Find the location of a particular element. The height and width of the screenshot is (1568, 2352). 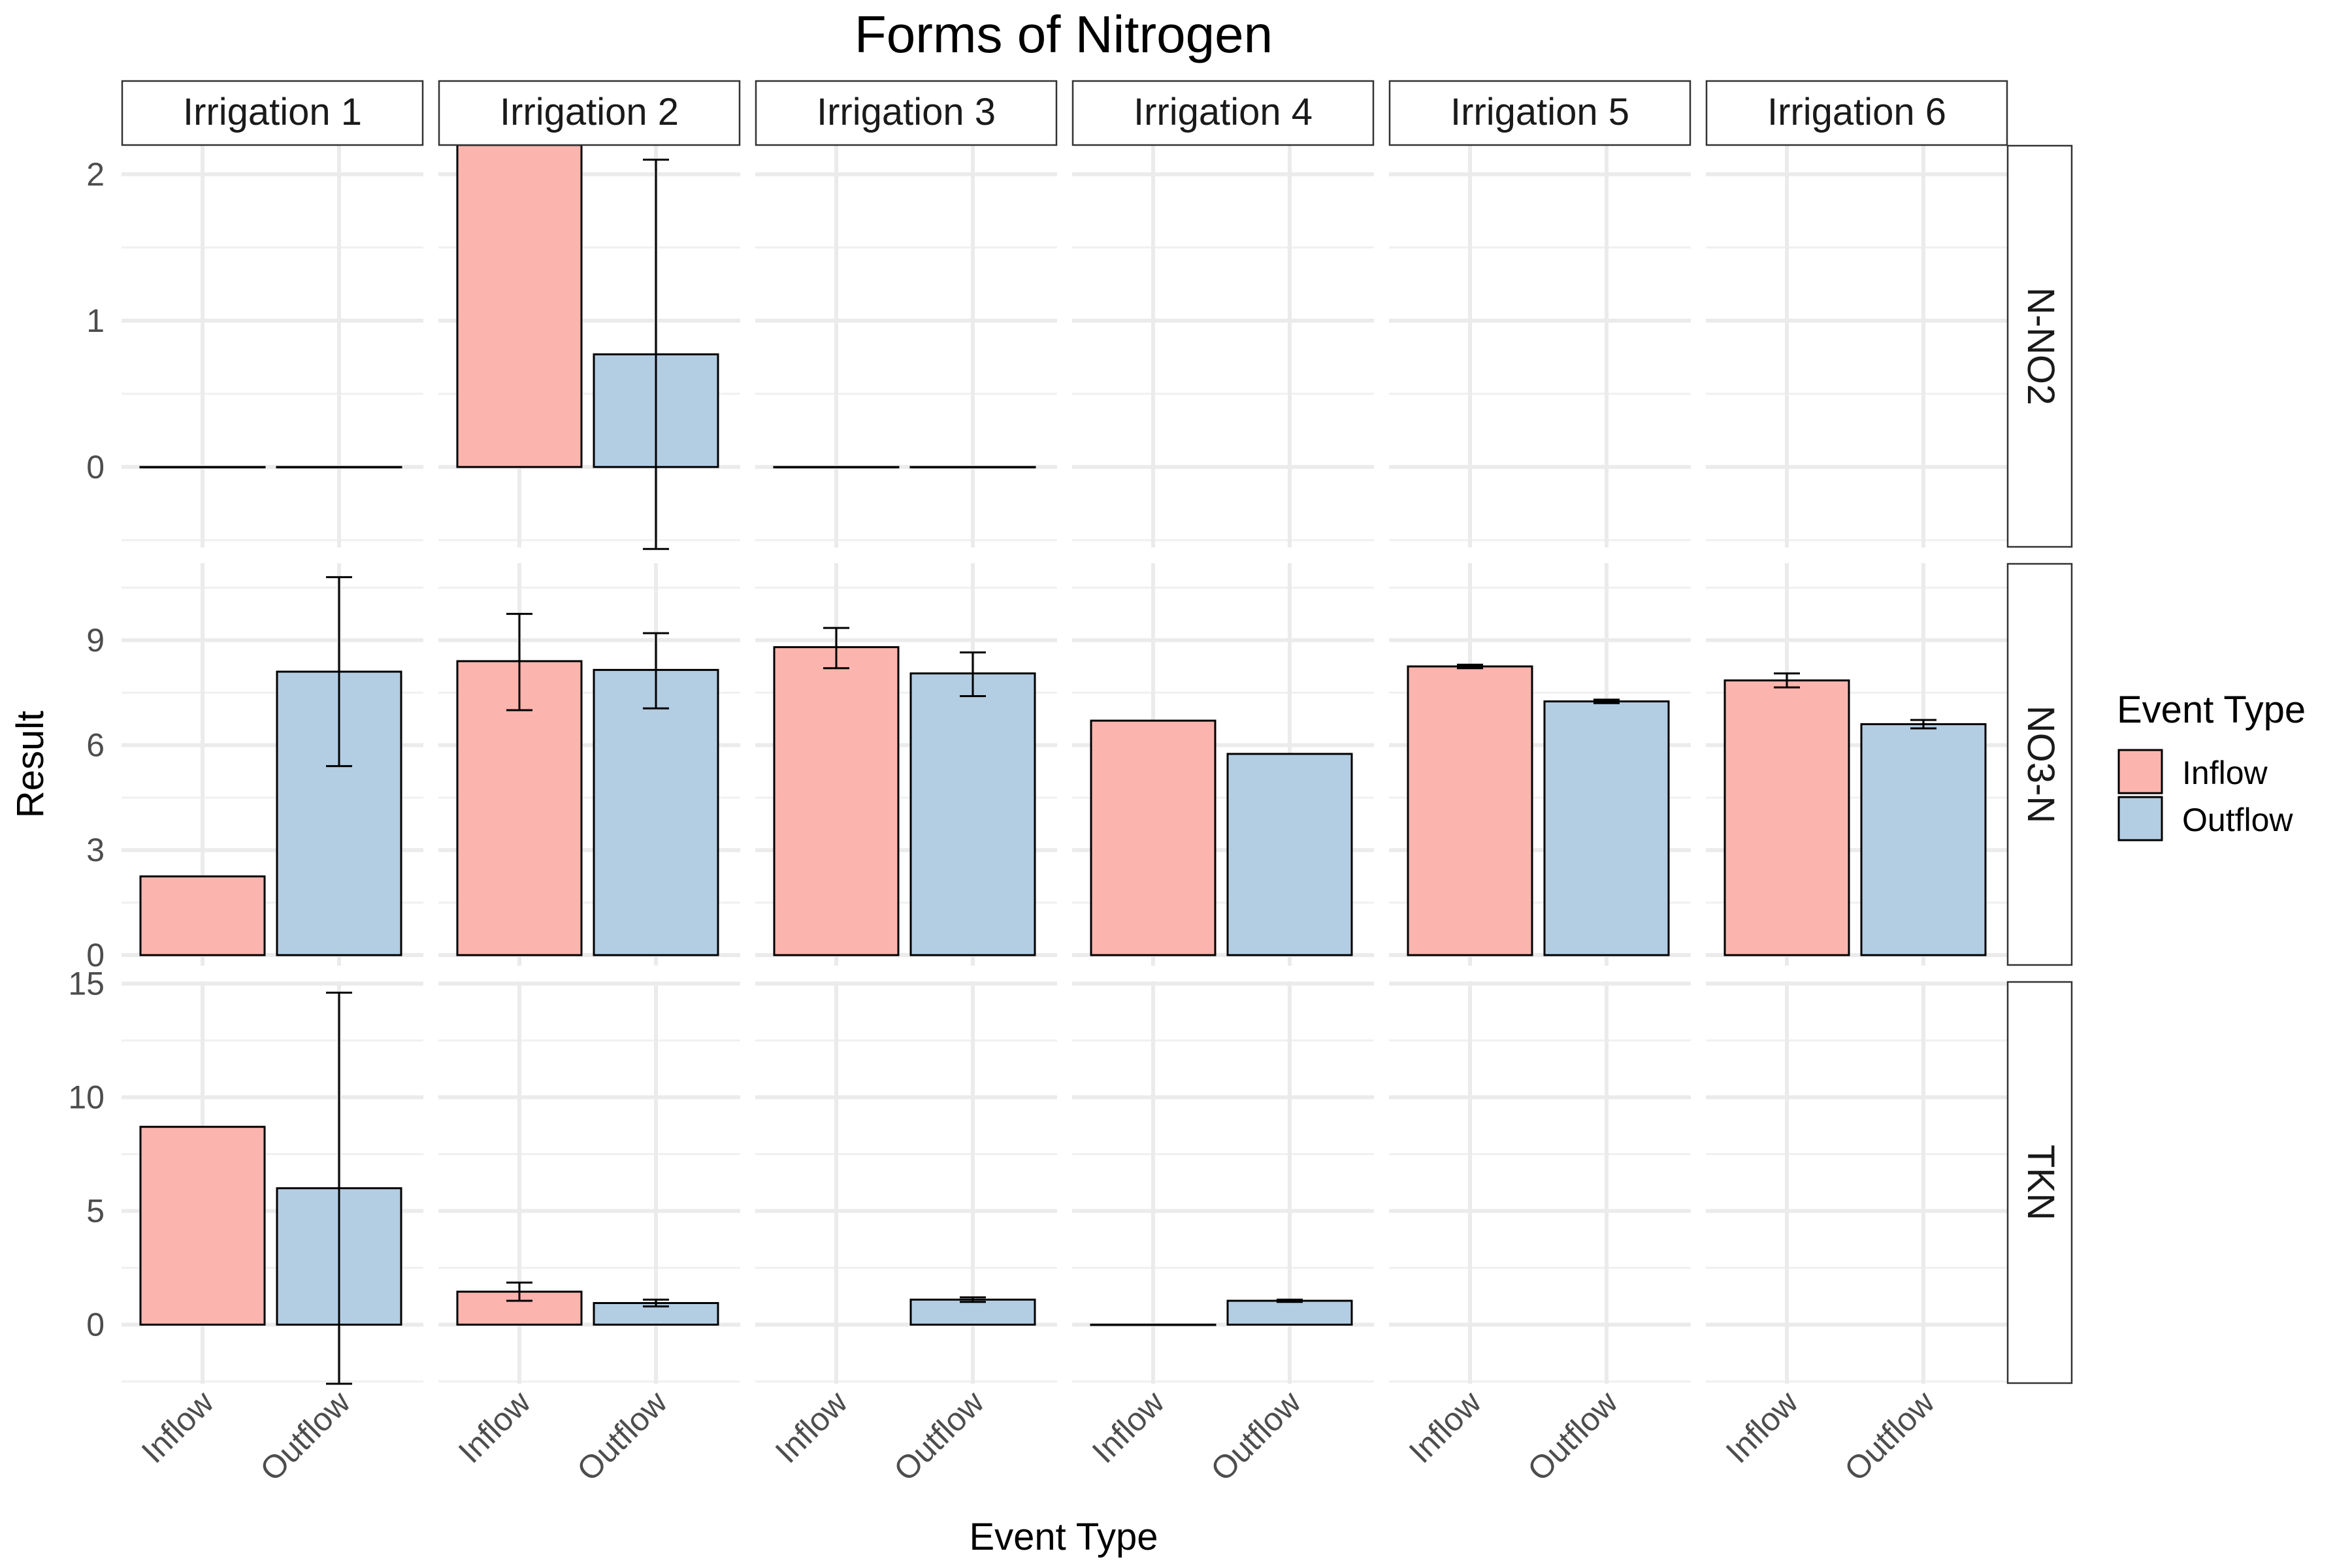

y-tick-label: 5 is located at coordinates (95, 1211).